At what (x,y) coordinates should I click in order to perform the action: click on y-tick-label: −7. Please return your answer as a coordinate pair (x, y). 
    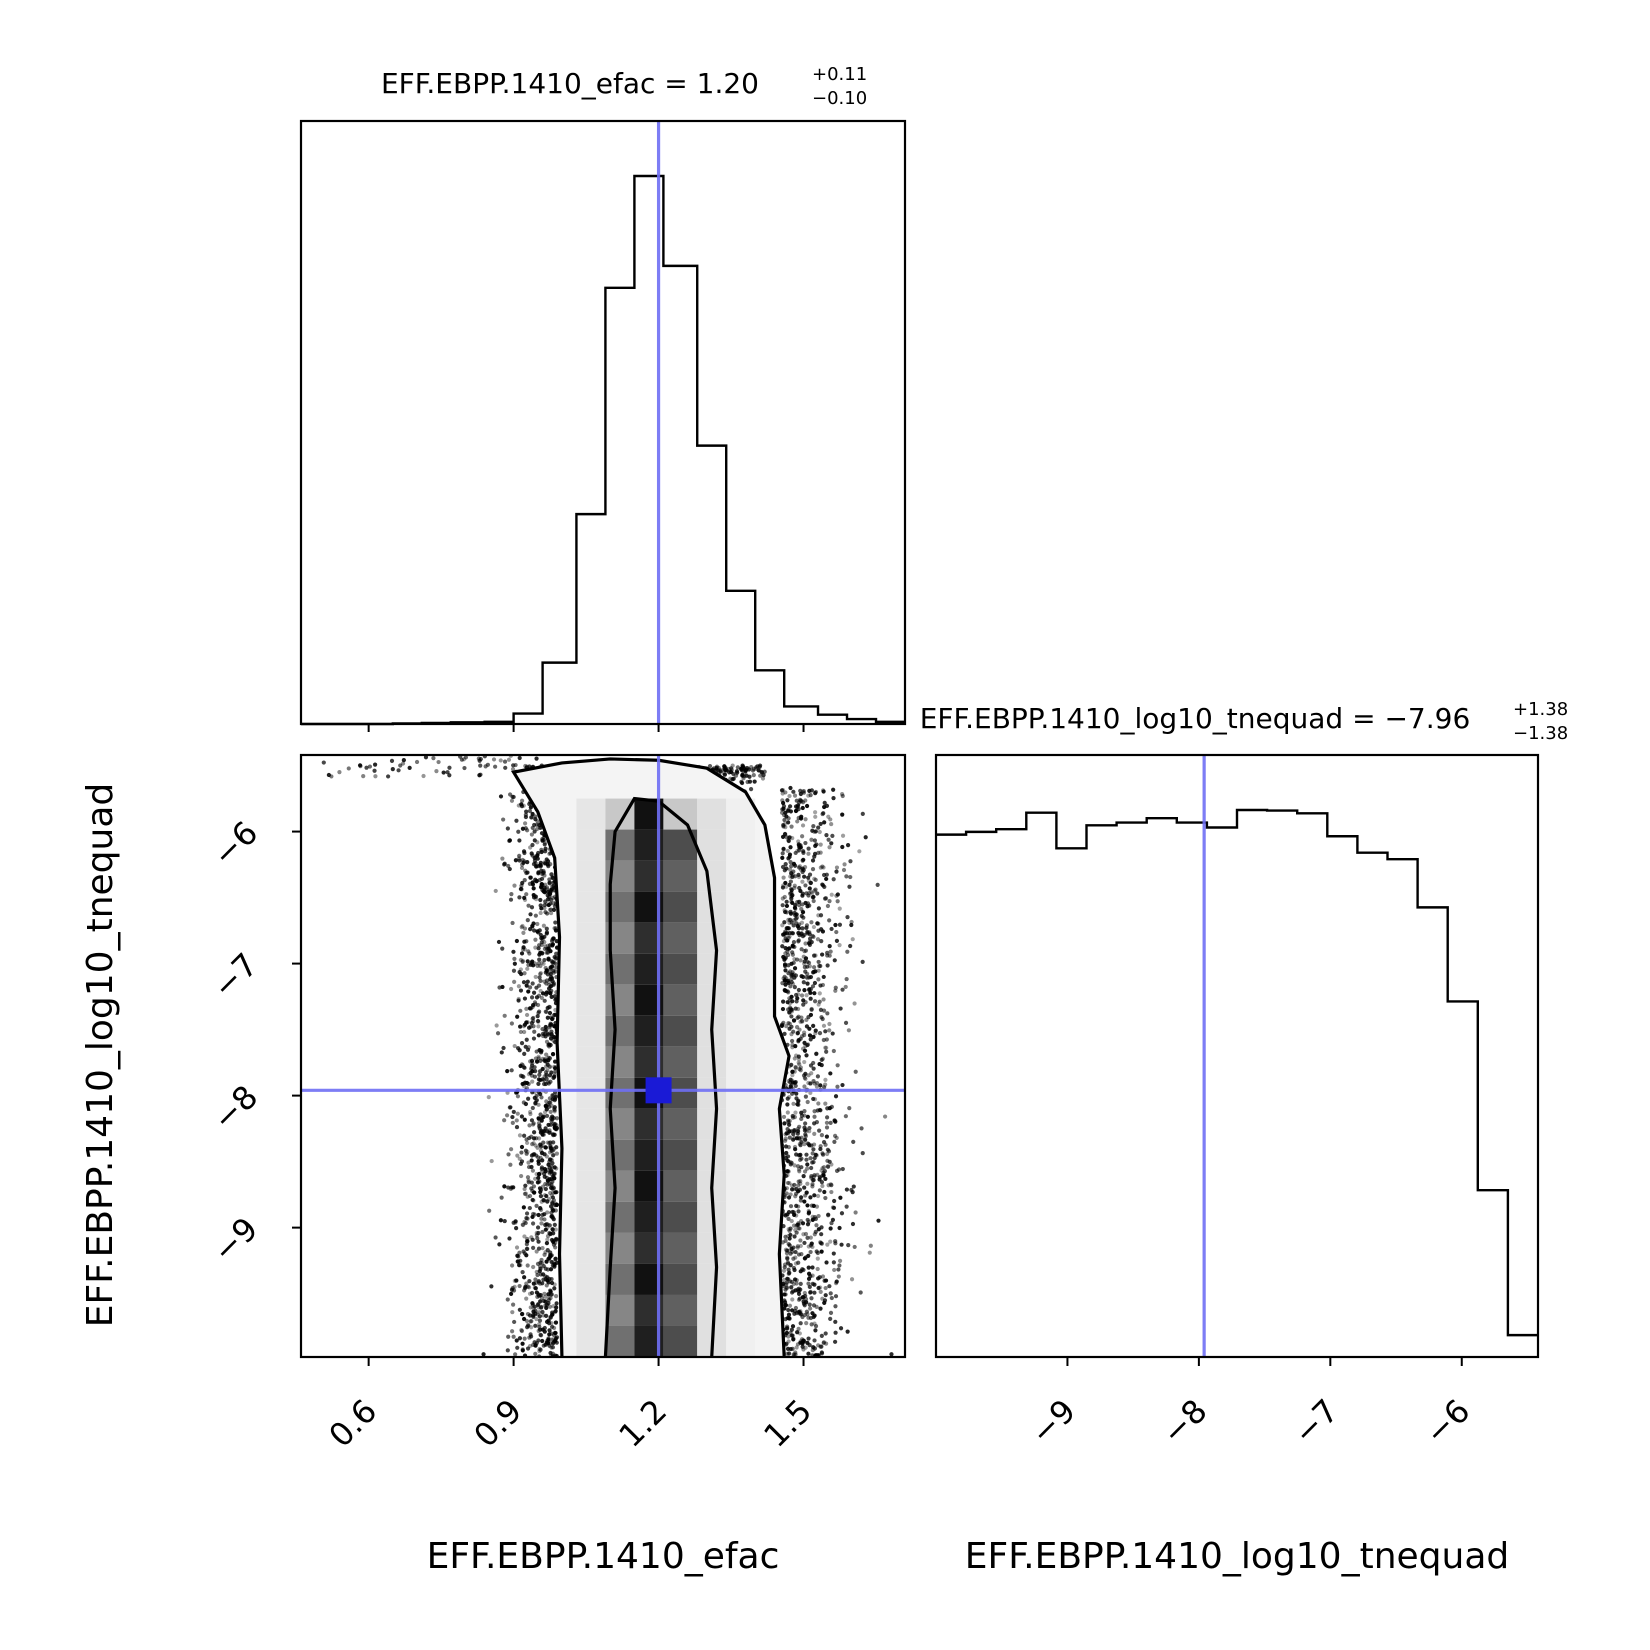
    Looking at the image, I should click on (235, 976).